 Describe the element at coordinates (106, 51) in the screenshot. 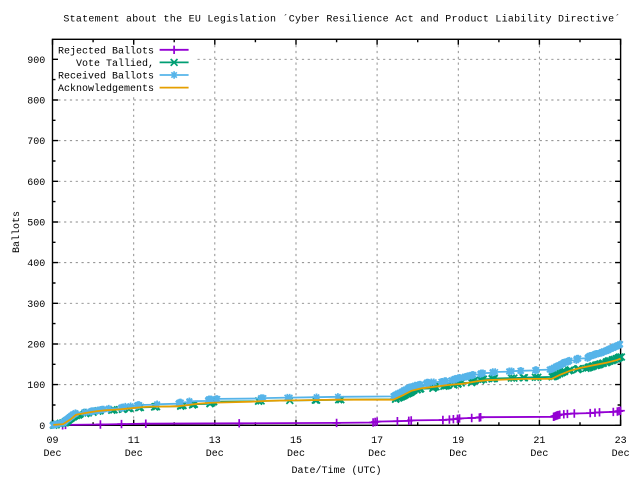

I see `svg-text: Rejected Ballots` at that location.